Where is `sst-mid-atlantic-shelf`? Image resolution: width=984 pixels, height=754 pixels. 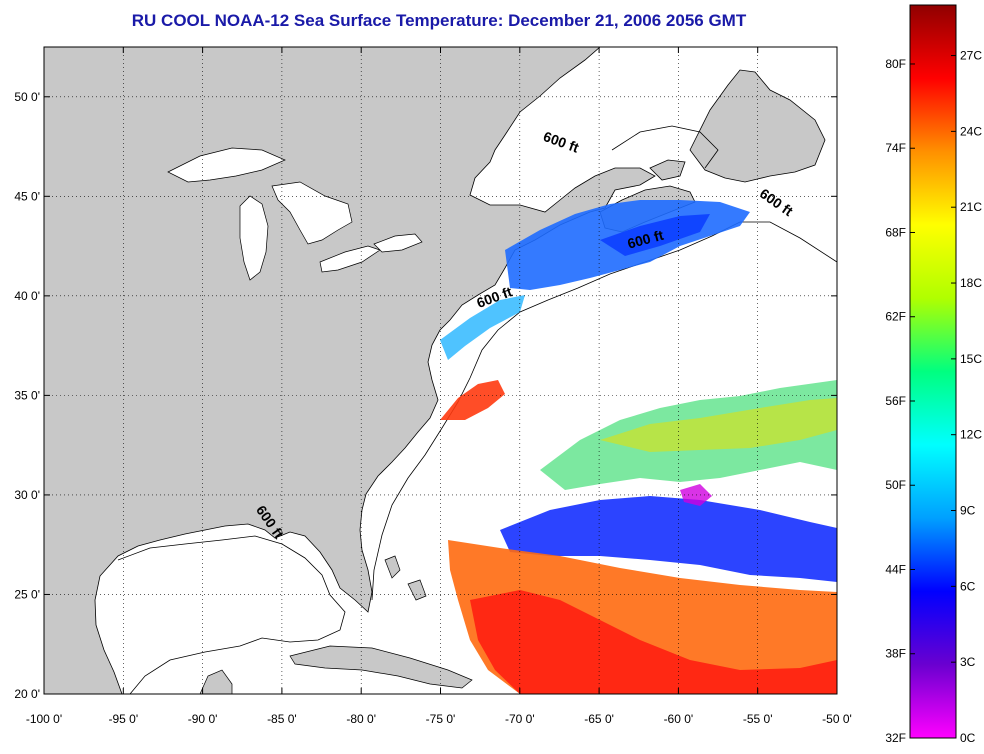 sst-mid-atlantic-shelf is located at coordinates (482, 327).